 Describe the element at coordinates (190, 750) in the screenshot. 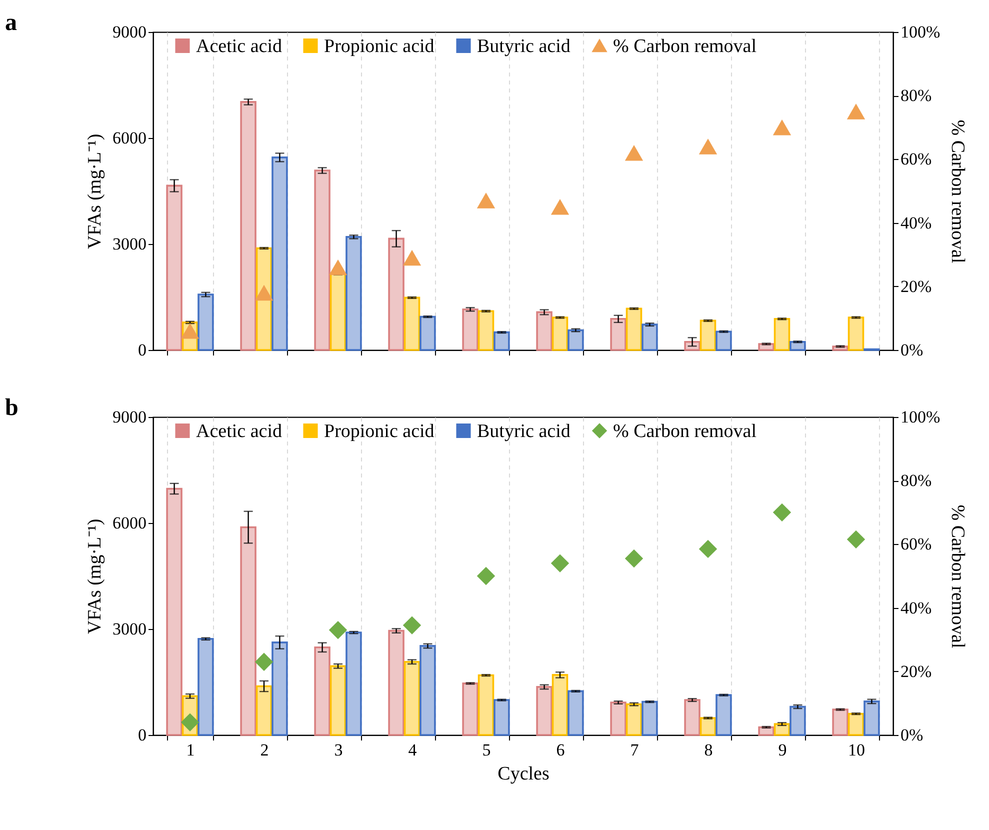

I see `x-tick-label: 1` at that location.